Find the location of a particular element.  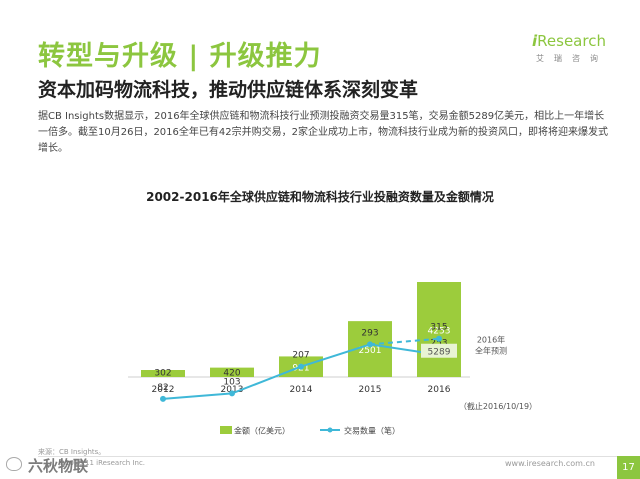

bar-label-2016: 4253 is located at coordinates (439, 332).